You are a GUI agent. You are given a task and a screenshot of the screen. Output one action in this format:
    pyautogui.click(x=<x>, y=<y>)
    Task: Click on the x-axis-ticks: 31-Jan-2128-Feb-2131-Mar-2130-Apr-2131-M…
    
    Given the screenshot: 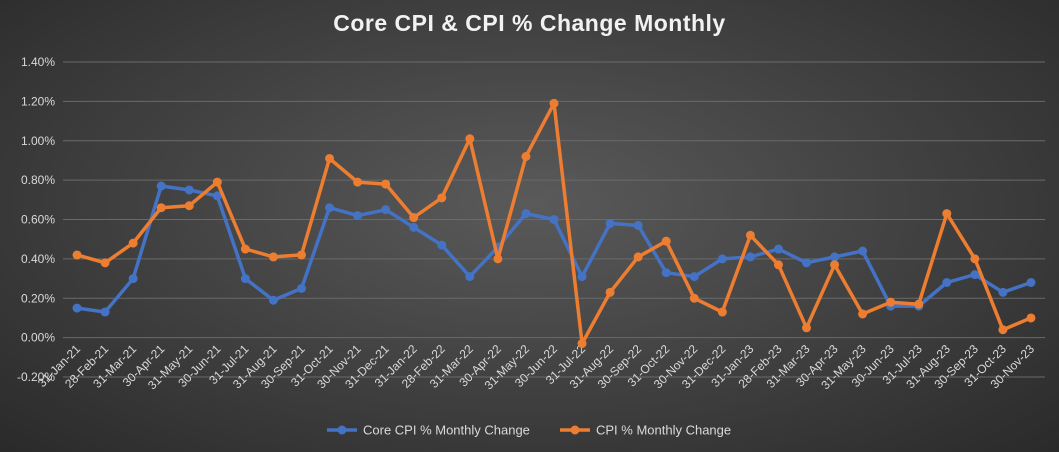 What is the action you would take?
    pyautogui.click(x=536, y=367)
    